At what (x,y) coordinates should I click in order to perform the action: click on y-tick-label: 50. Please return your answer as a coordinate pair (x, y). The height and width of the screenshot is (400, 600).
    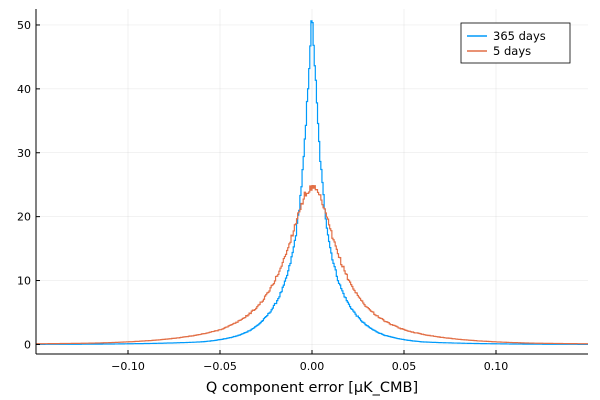
    Looking at the image, I should click on (24, 25).